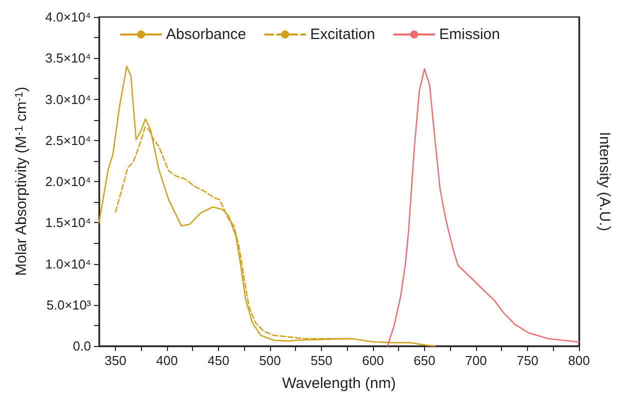 The height and width of the screenshot is (402, 620). What do you see at coordinates (81, 346) in the screenshot?
I see `y-tick-label: 0.0` at bounding box center [81, 346].